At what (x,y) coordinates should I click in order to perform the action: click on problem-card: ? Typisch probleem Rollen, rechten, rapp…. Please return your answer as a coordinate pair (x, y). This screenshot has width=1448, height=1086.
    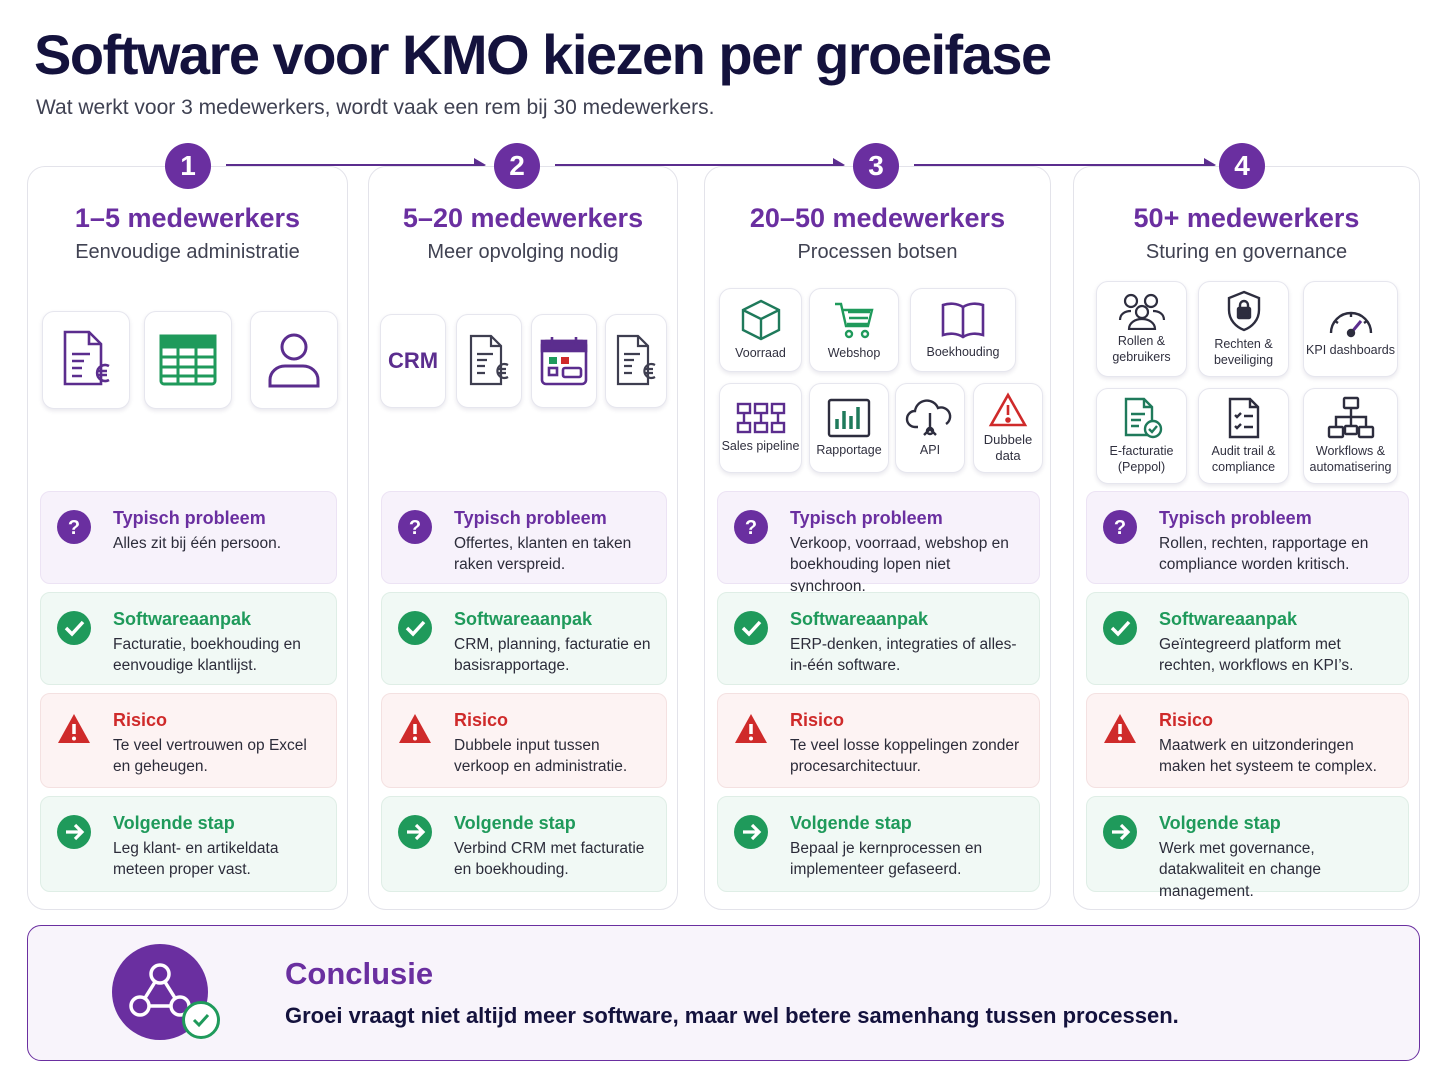
    Looking at the image, I should click on (1247, 537).